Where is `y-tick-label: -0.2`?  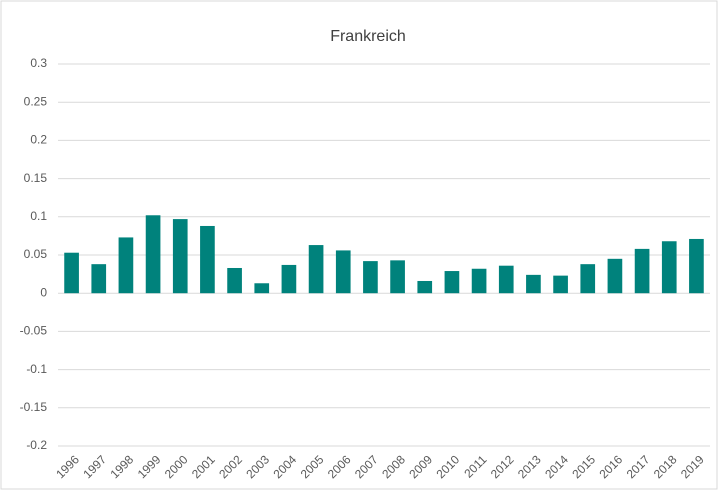 y-tick-label: -0.2 is located at coordinates (36, 445).